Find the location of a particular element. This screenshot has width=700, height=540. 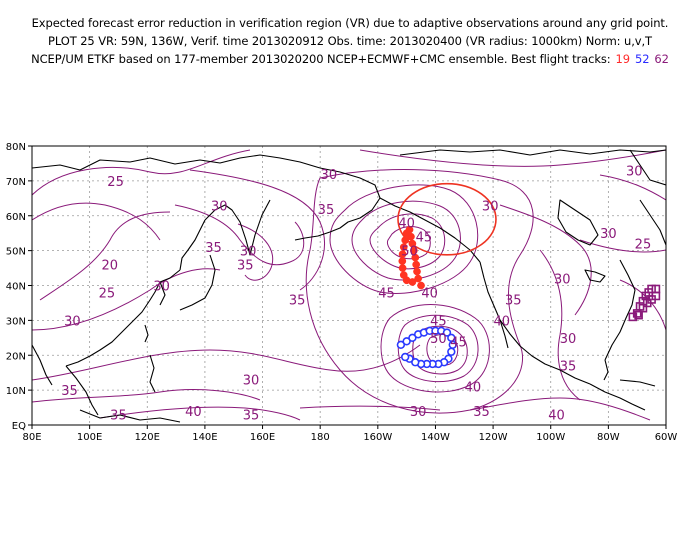

x-tick-label: 160W is located at coordinates (377, 437).